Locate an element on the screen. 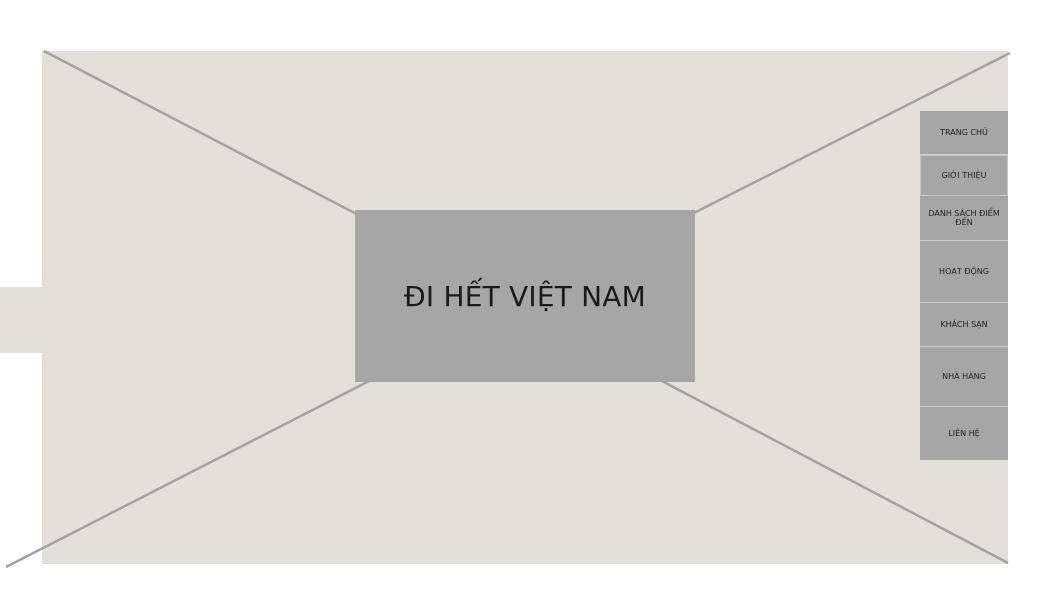 This screenshot has height=600, width=1050. nav-item-destinations: DANH SÁCH ĐIỂM ĐẾN is located at coordinates (964, 218).